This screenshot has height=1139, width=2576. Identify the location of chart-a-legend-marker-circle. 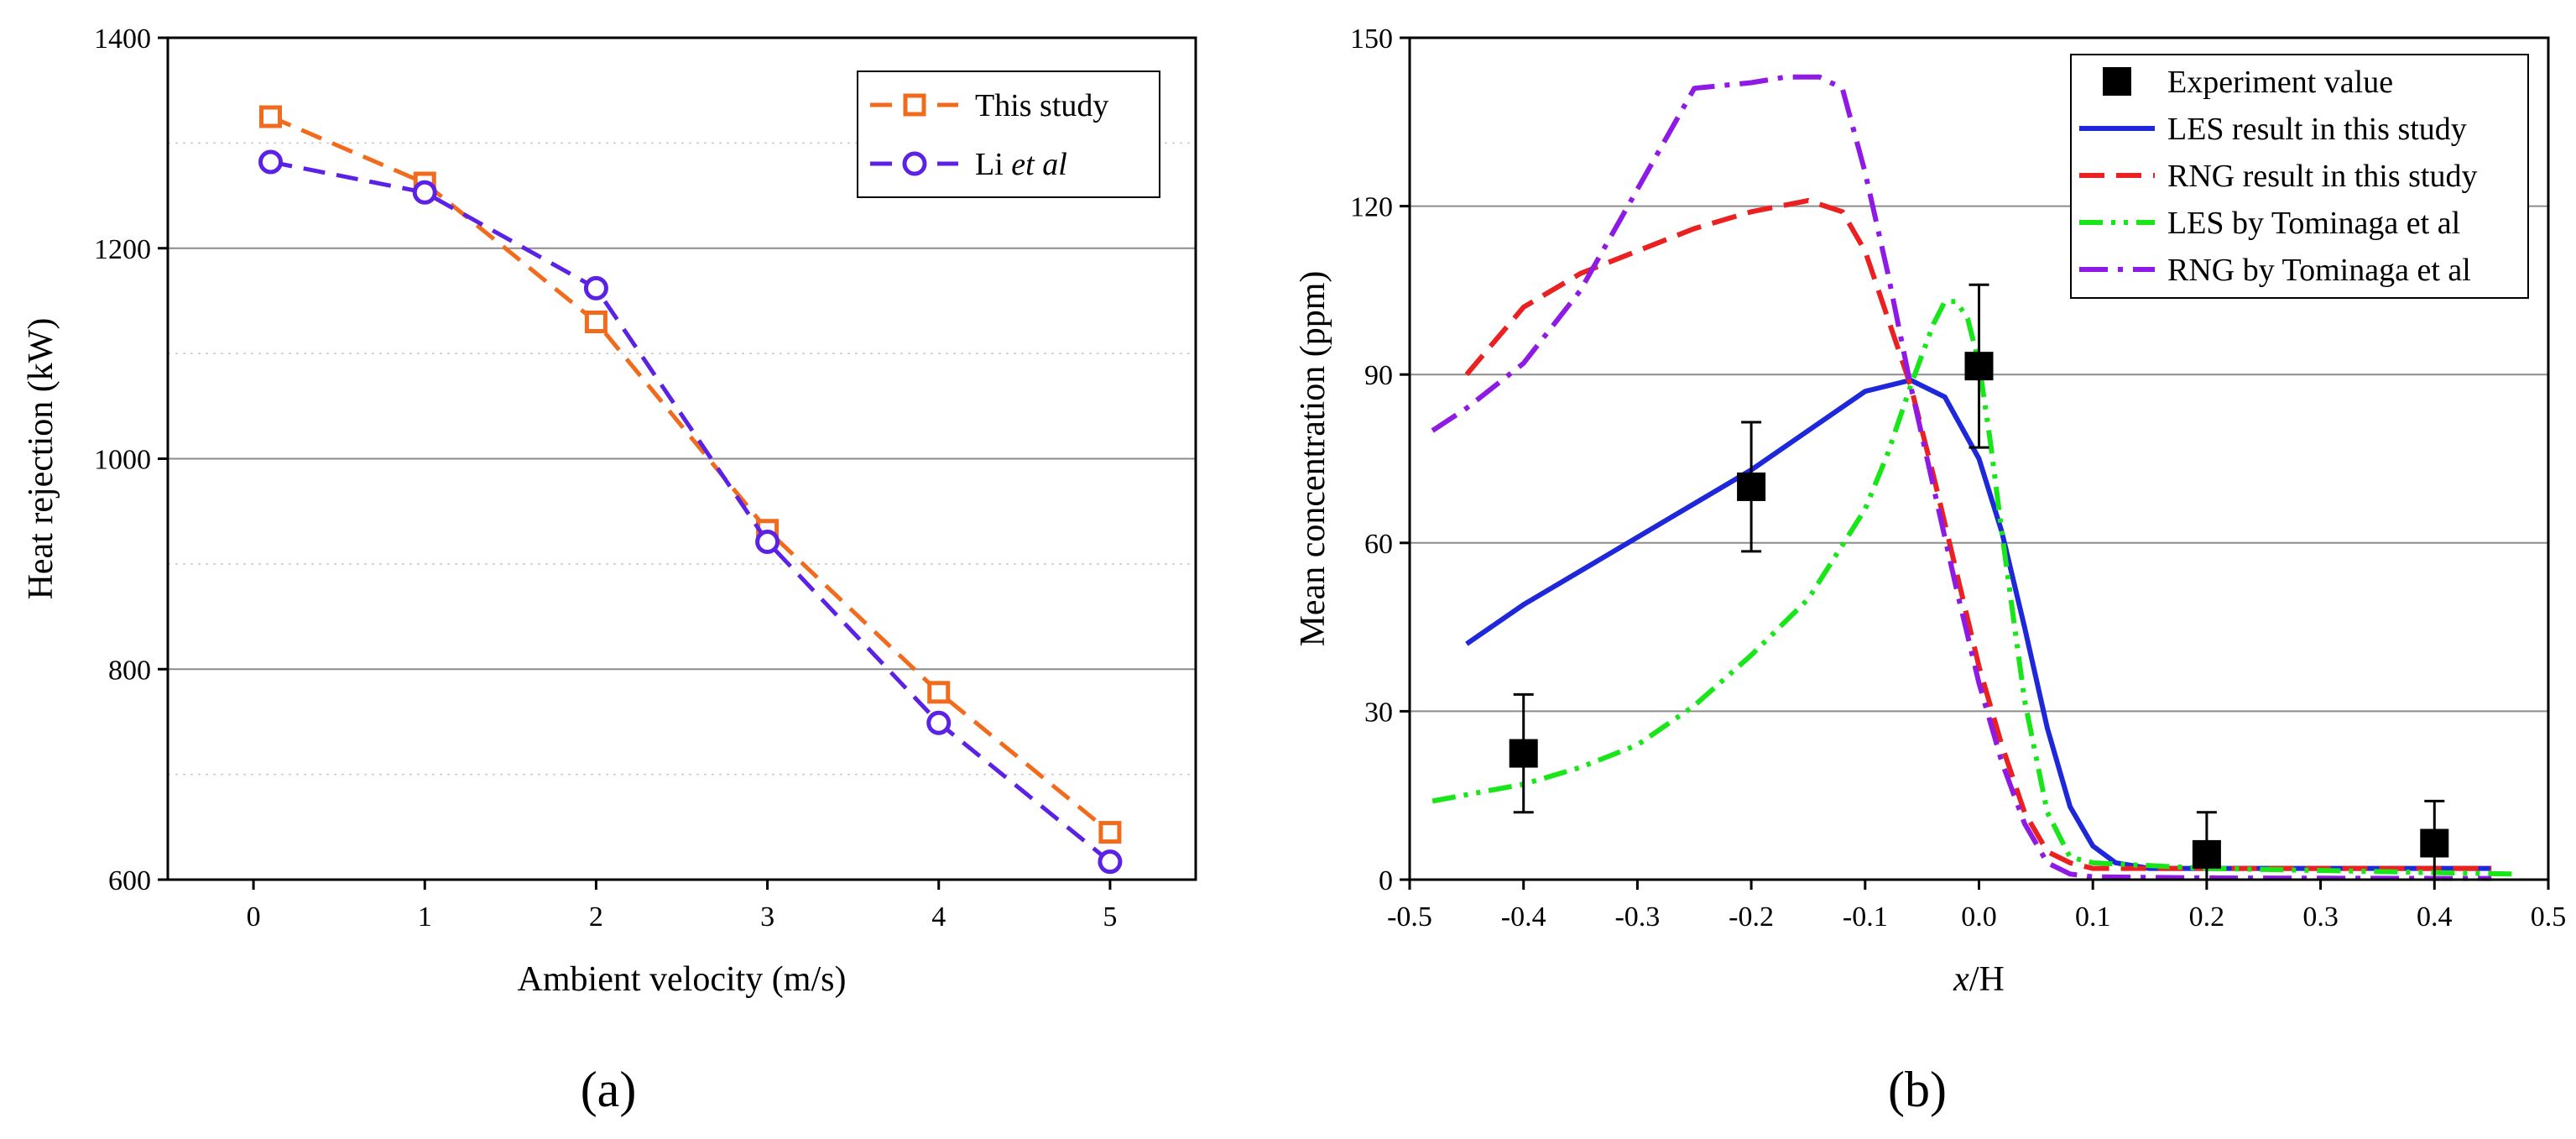
(915, 163).